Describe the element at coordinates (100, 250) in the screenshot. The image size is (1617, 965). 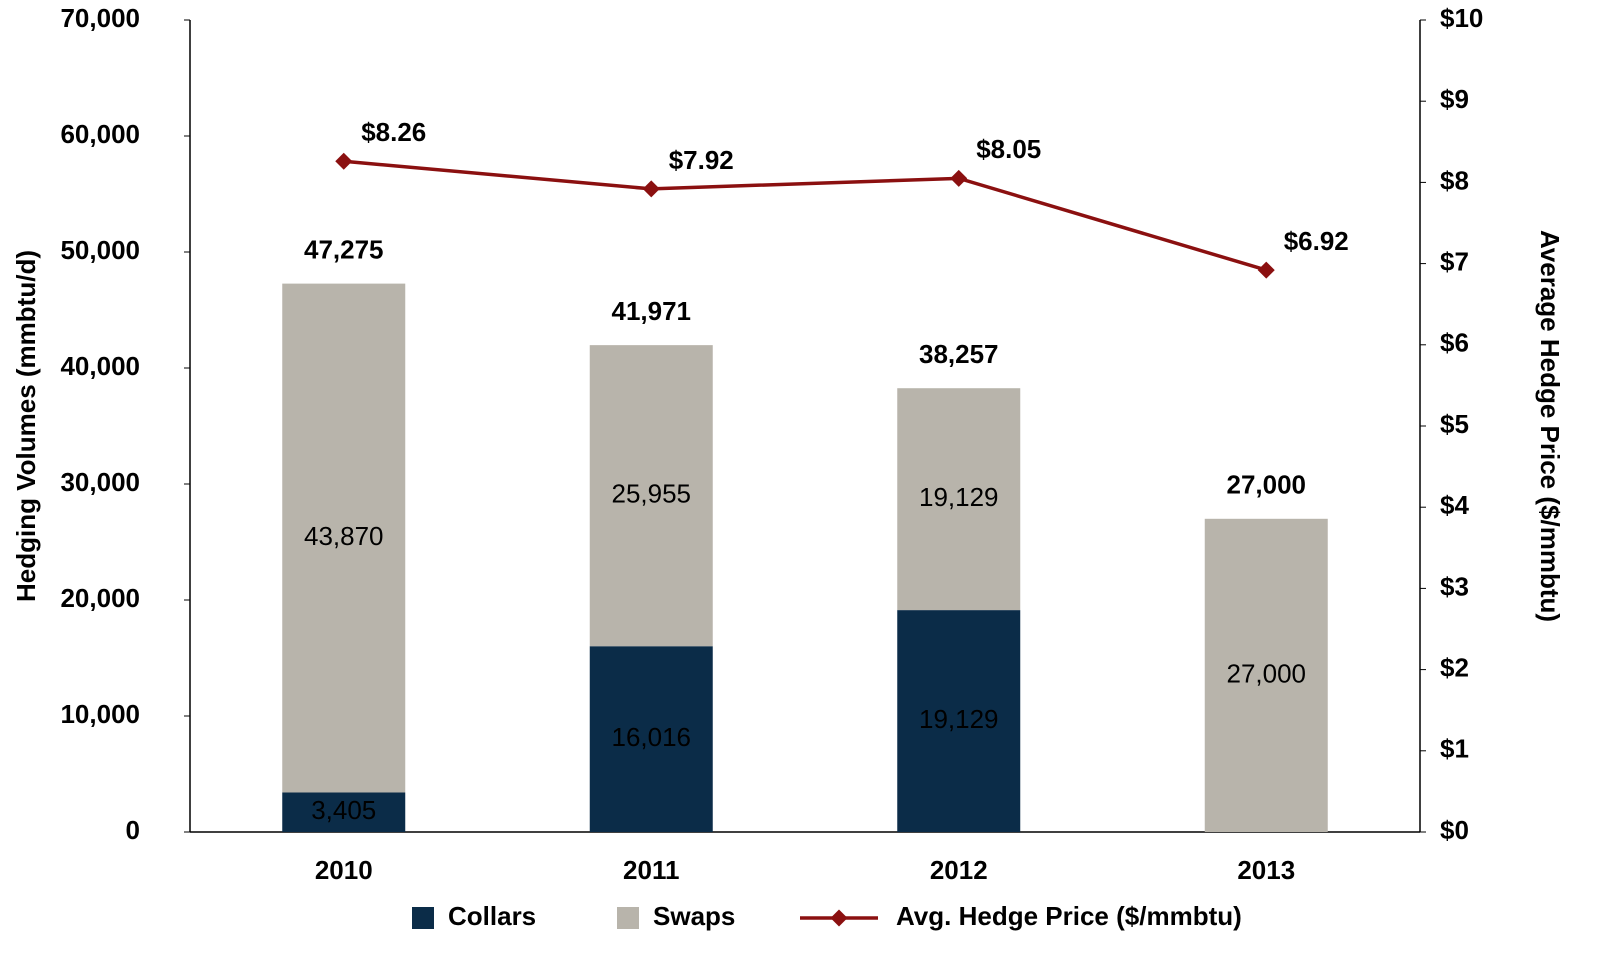
I see `y-tick-label: 50,000` at that location.